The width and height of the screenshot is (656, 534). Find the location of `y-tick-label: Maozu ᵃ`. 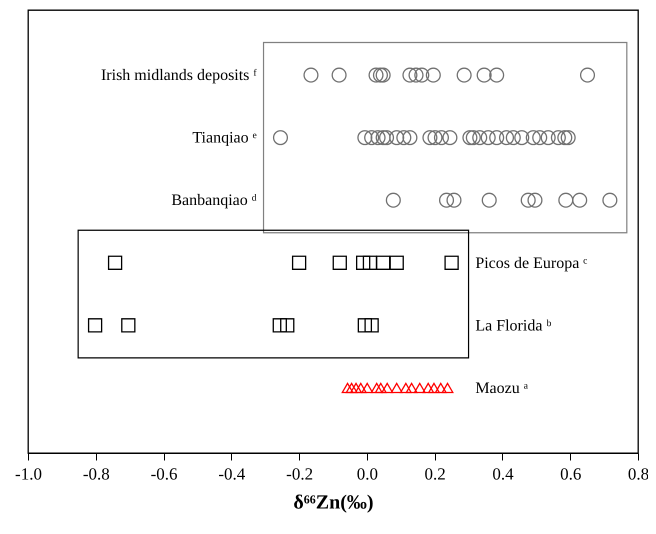

y-tick-label: Maozu ᵃ is located at coordinates (502, 388).